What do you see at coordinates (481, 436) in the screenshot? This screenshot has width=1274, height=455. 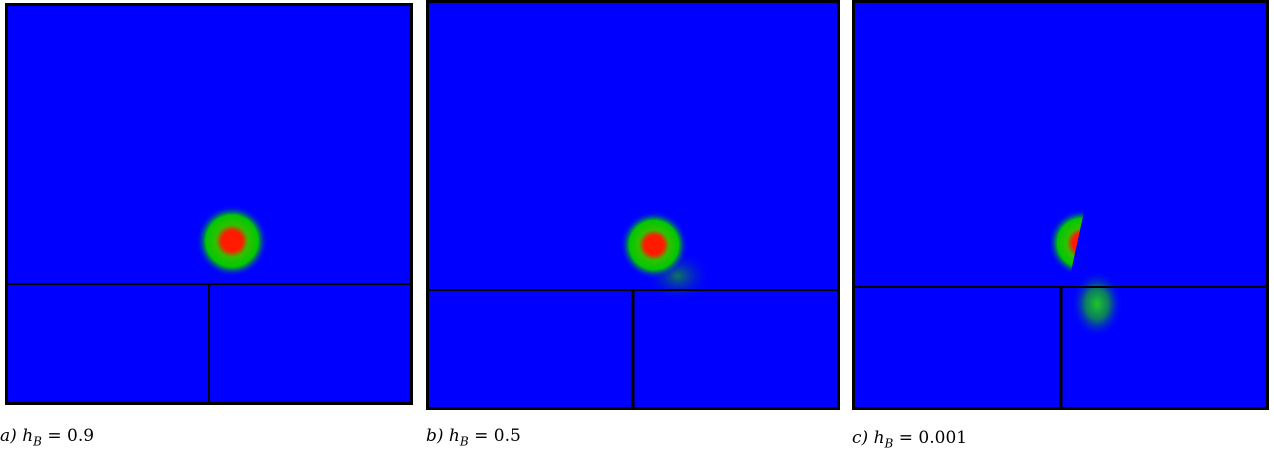 I see `caption-b-relation: =` at bounding box center [481, 436].